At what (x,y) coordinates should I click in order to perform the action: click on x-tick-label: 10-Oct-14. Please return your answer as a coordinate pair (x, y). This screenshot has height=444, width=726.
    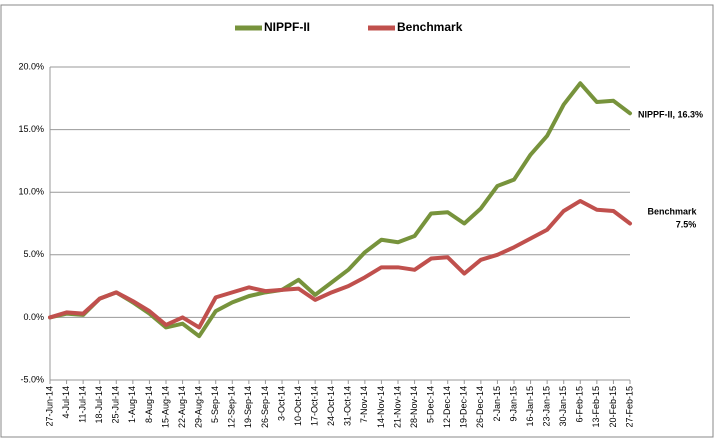
    Looking at the image, I should click on (298, 406).